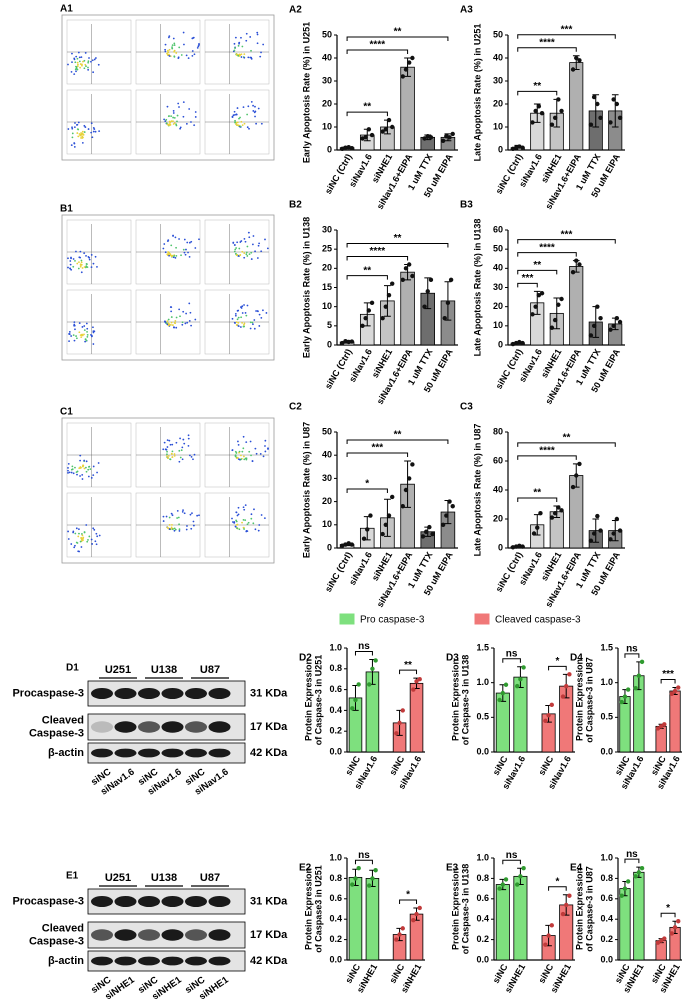 The width and height of the screenshot is (685, 999). What do you see at coordinates (477, 490) in the screenshot?
I see `y-axis-label: Late Apoptosis Rate (%) in U87` at bounding box center [477, 490].